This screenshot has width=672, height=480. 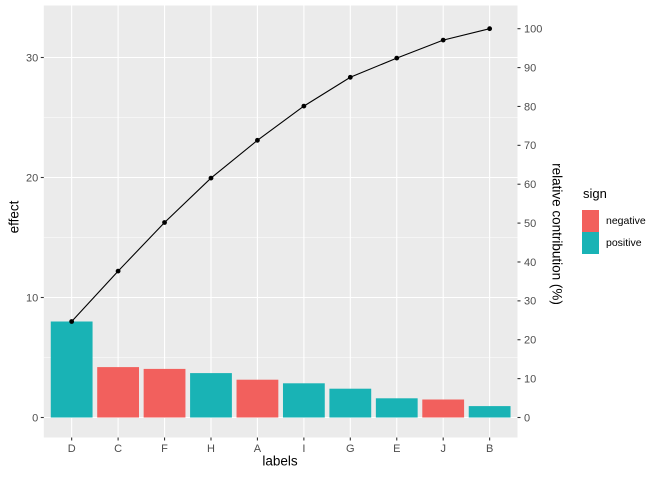 What do you see at coordinates (443, 449) in the screenshot?
I see `category-label-J: J` at bounding box center [443, 449].